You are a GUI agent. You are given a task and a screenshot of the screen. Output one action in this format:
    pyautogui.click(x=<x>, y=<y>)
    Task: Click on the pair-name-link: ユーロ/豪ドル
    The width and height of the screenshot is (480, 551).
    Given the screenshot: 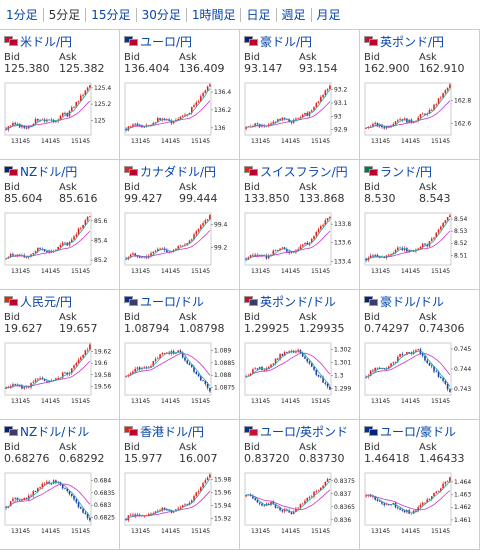 What is the action you would take?
    pyautogui.click(x=418, y=431)
    